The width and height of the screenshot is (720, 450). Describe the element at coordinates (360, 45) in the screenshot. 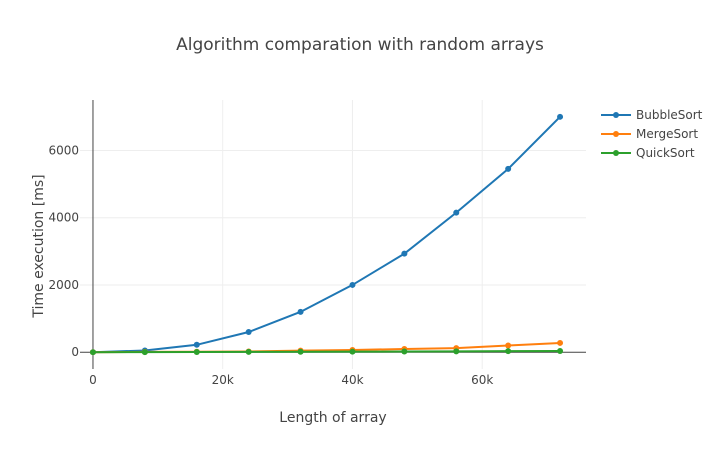

I see `chart-title: Algorithm comparation with random arrays` at that location.